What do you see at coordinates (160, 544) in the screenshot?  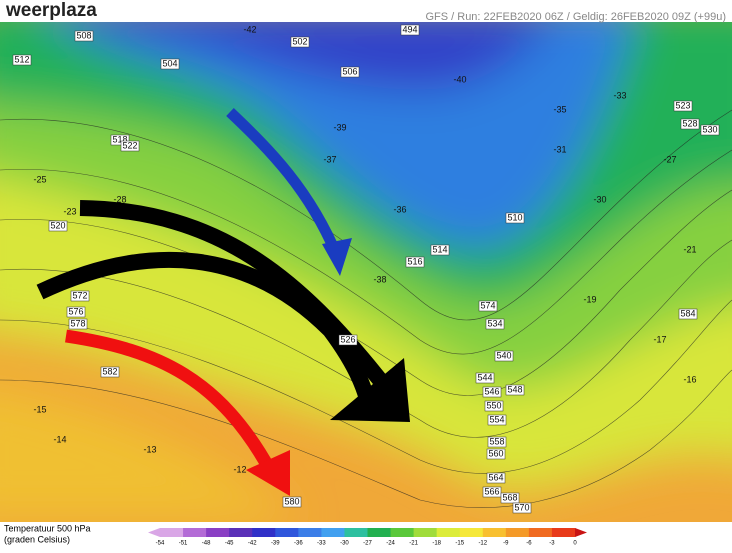 I see `colorbar-tick-label: -54` at bounding box center [160, 544].